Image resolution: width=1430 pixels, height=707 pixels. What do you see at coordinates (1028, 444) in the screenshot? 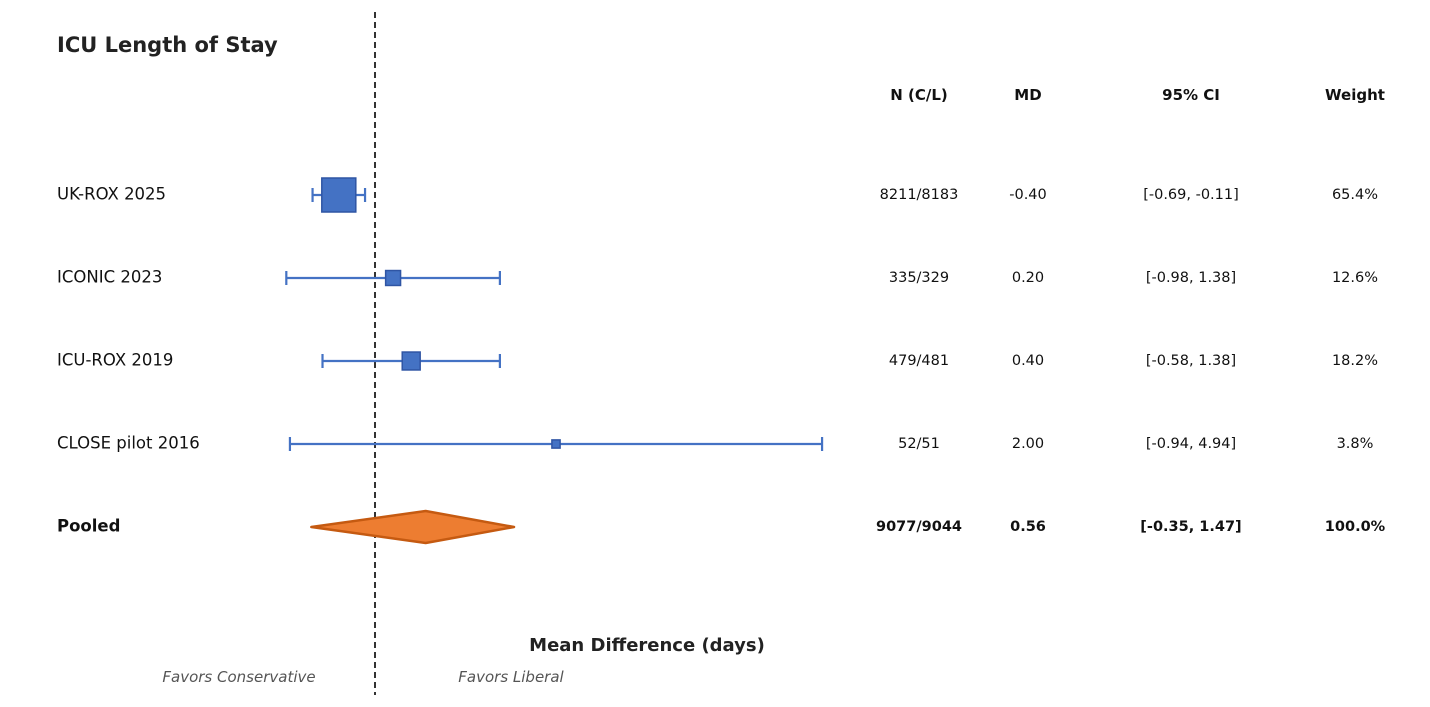
I see `cell-md: 2.00` at bounding box center [1028, 444].